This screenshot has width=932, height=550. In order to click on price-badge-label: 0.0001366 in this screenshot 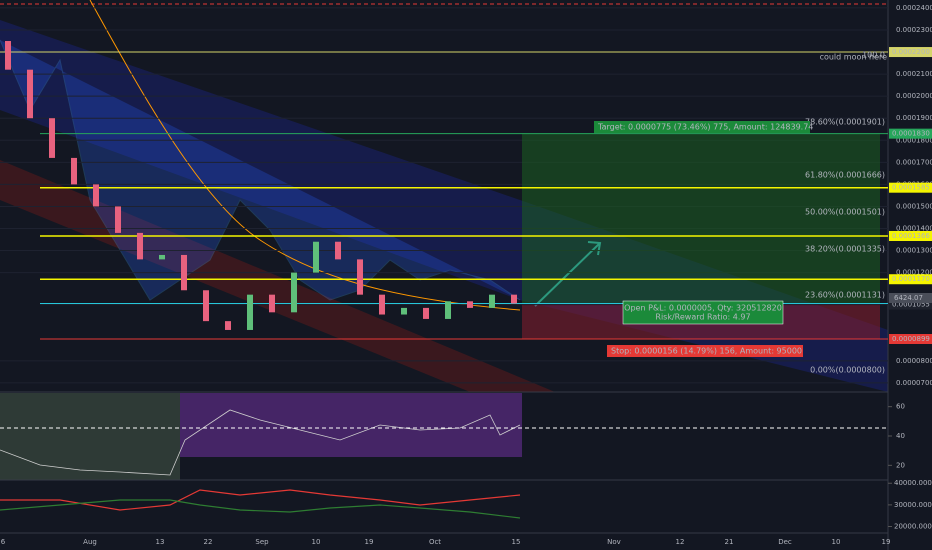, I will do `click(911, 236)`.